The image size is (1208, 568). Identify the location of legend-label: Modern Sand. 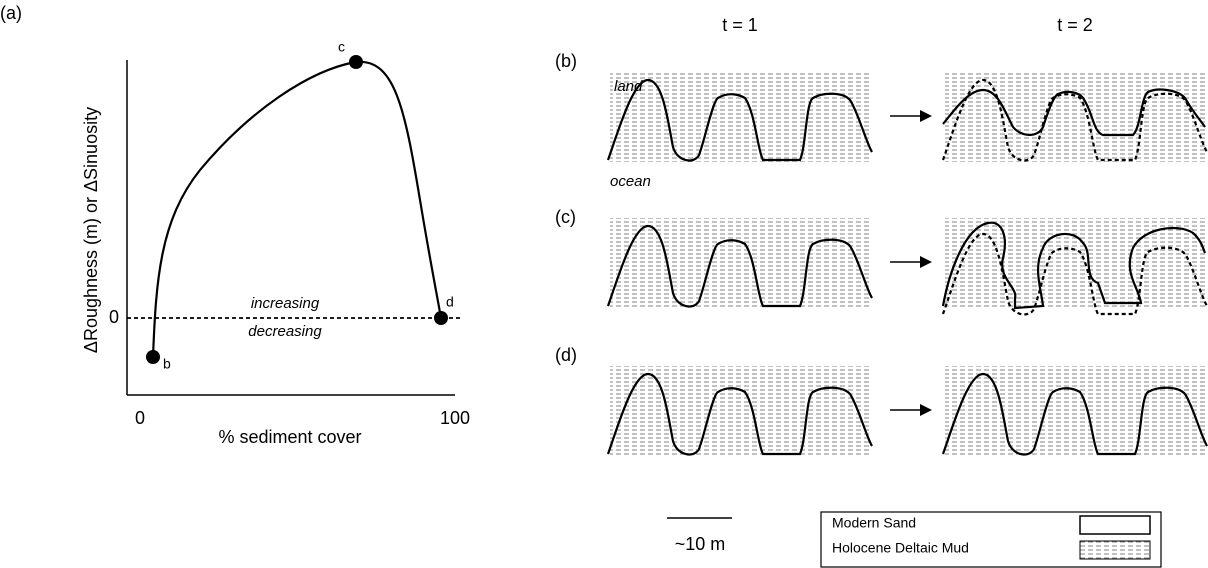
(874, 523).